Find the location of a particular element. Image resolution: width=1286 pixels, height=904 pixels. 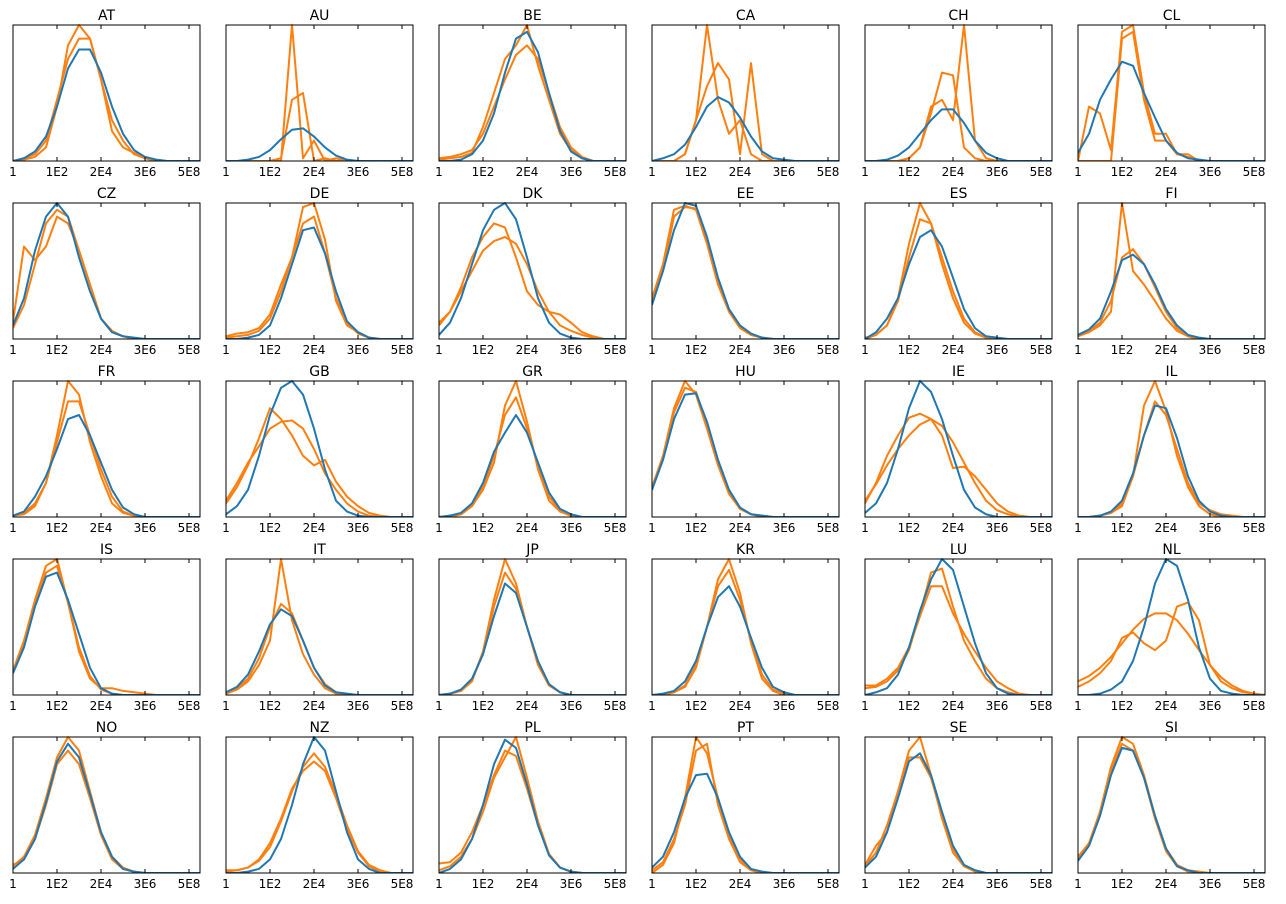

panel-cz: CZ 1 1E2 2E4 3E6 5E8 is located at coordinates (105, 271).